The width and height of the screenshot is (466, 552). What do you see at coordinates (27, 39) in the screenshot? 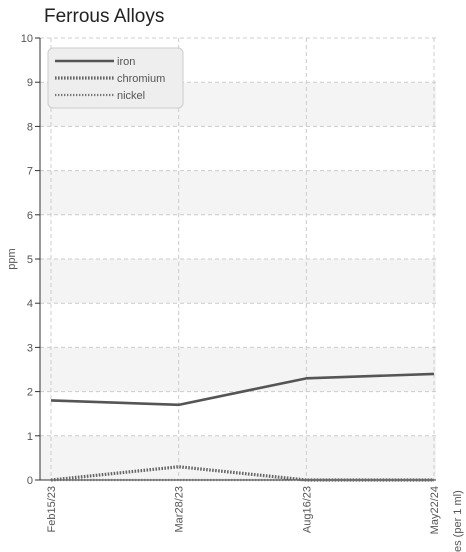
I see `y-tick-label: 10` at bounding box center [27, 39].